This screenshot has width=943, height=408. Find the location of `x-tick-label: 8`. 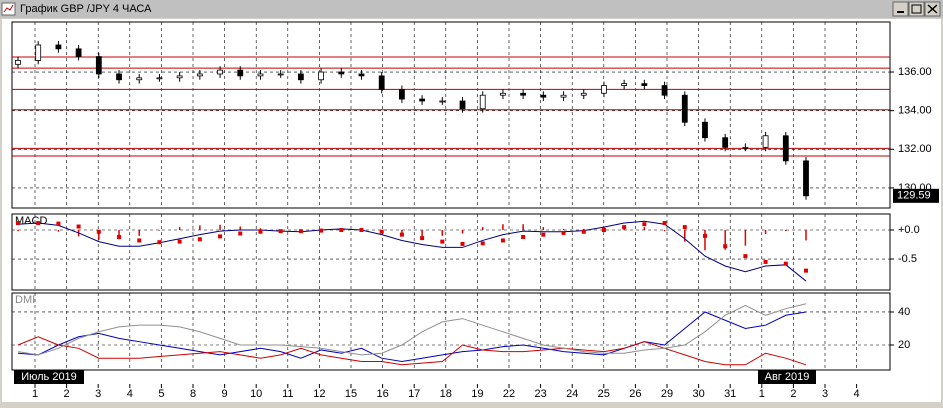

x-tick-label: 8 is located at coordinates (193, 394).